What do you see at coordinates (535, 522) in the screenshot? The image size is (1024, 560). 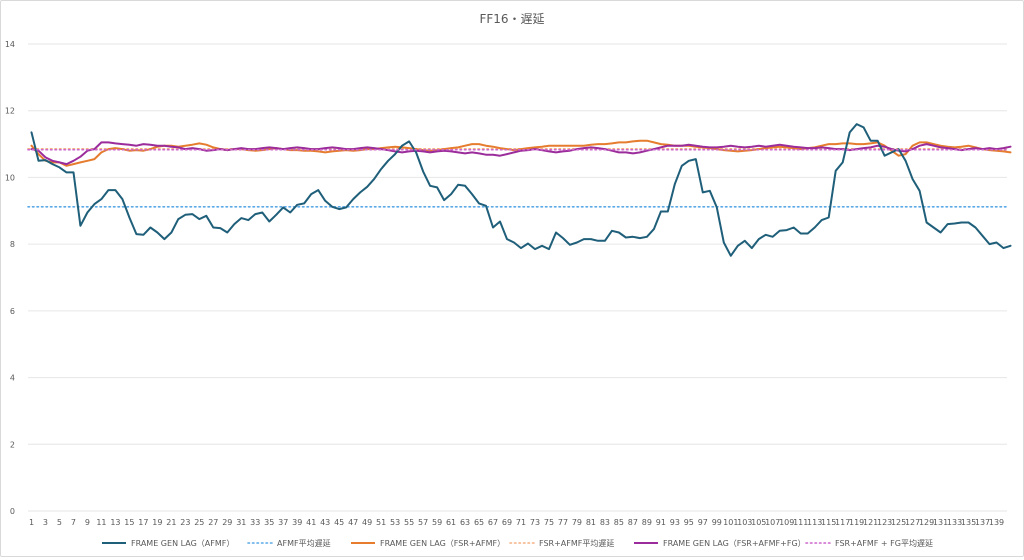 I see `x-tick-label: 73` at bounding box center [535, 522].